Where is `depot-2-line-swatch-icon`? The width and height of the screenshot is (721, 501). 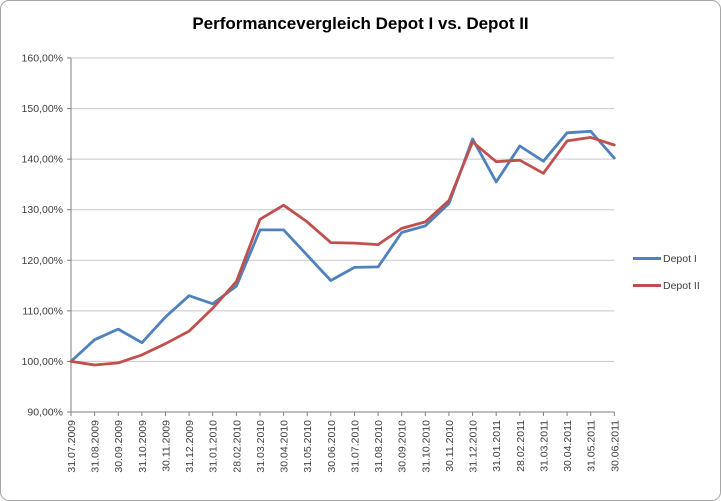
depot-2-line-swatch-icon is located at coordinates (647, 285).